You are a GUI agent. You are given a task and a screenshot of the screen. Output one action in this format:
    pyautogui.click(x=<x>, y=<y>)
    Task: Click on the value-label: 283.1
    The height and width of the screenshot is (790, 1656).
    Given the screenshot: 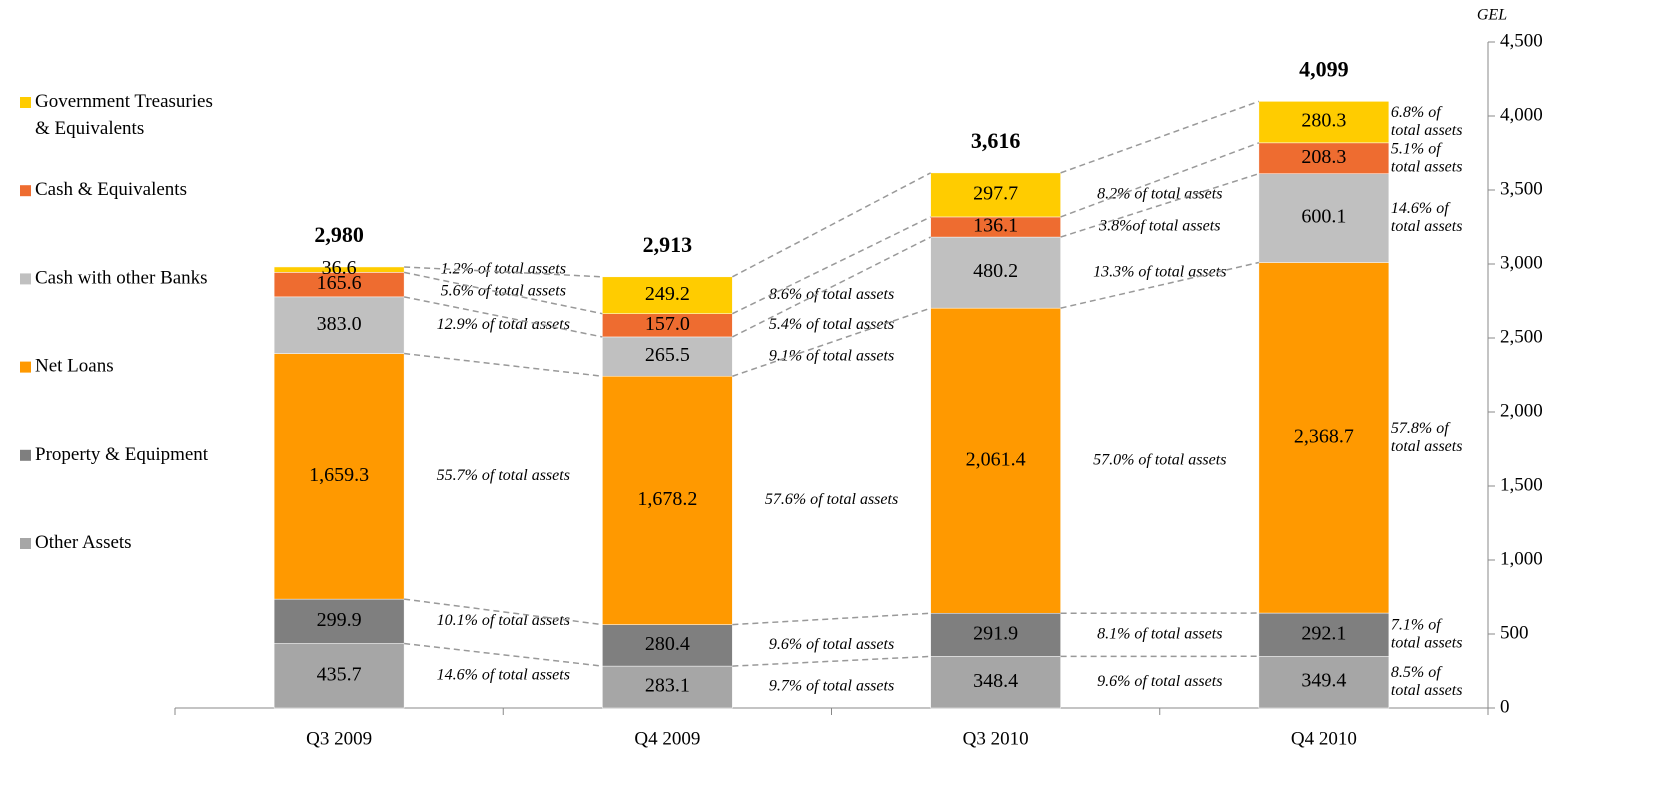 What is the action you would take?
    pyautogui.click(x=667, y=686)
    